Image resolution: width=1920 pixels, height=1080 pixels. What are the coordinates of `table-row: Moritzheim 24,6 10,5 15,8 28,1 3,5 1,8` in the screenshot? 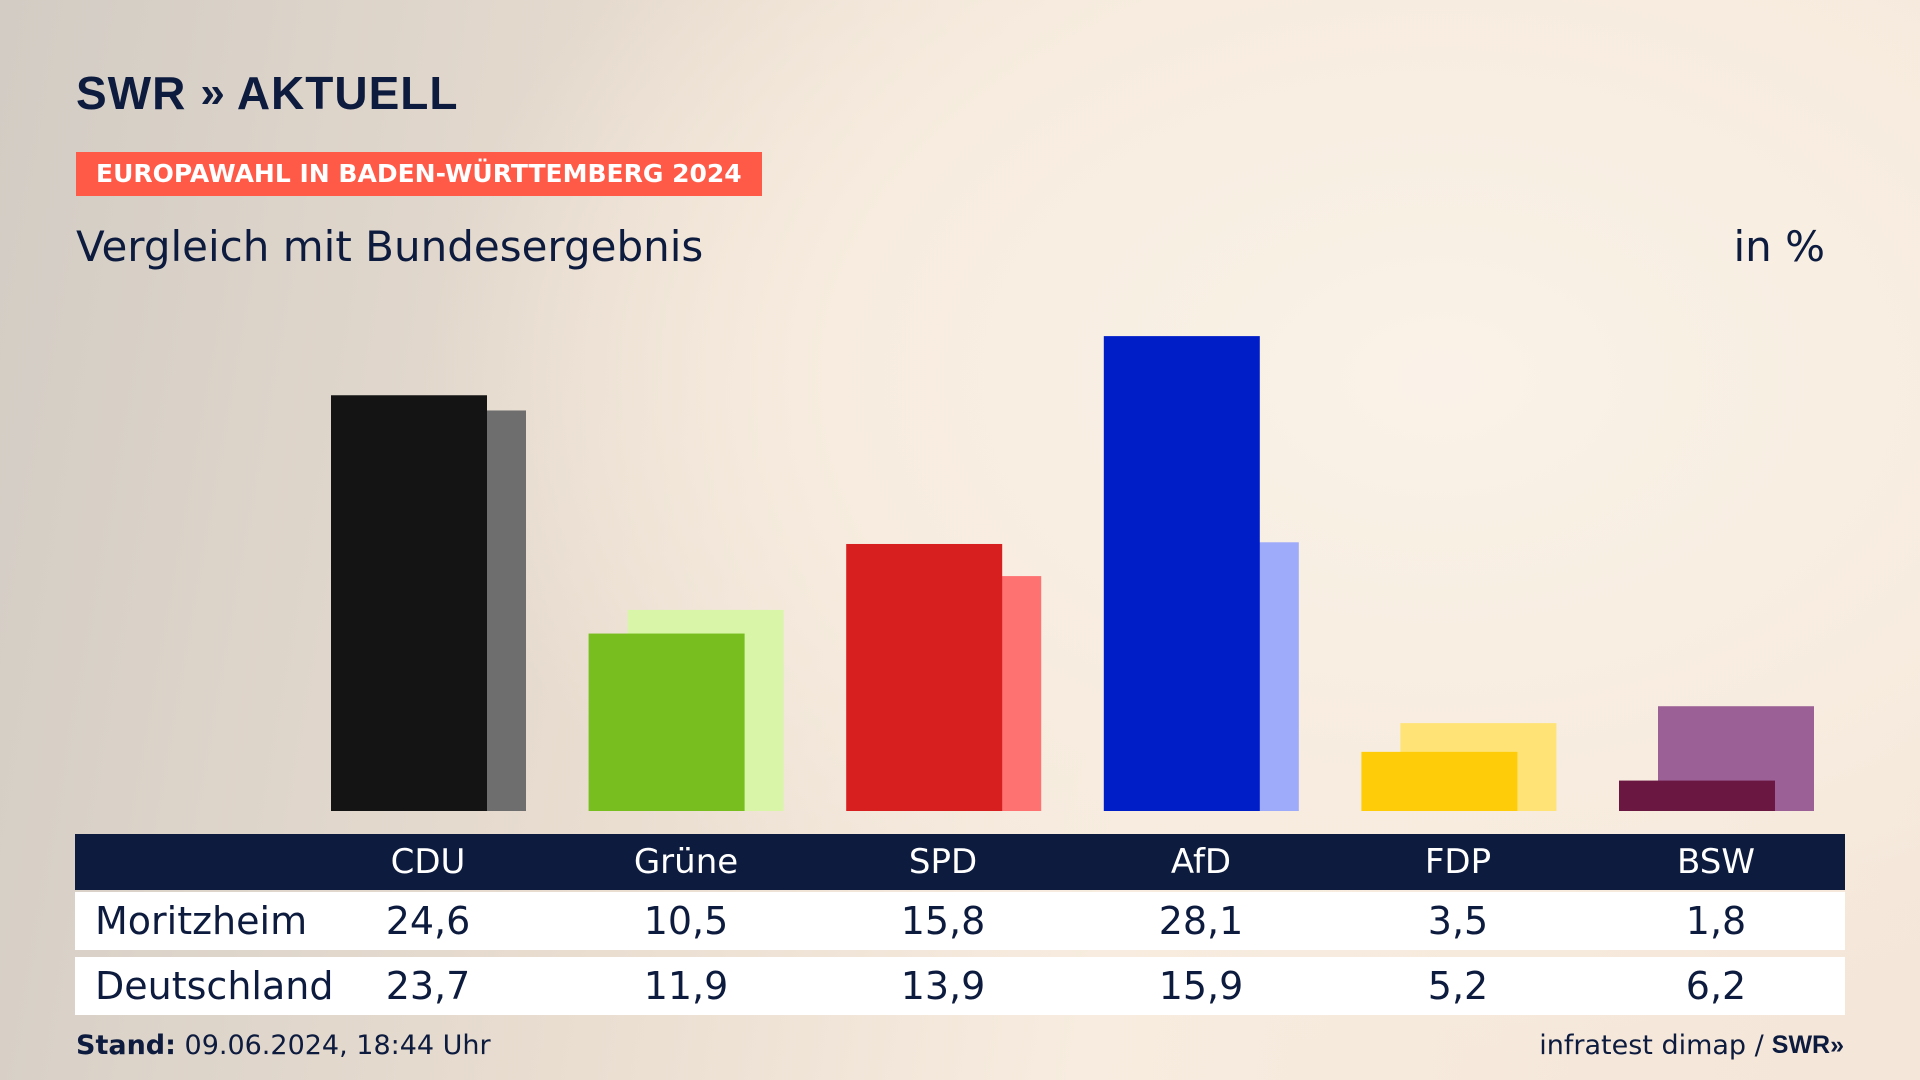 It's located at (960, 921).